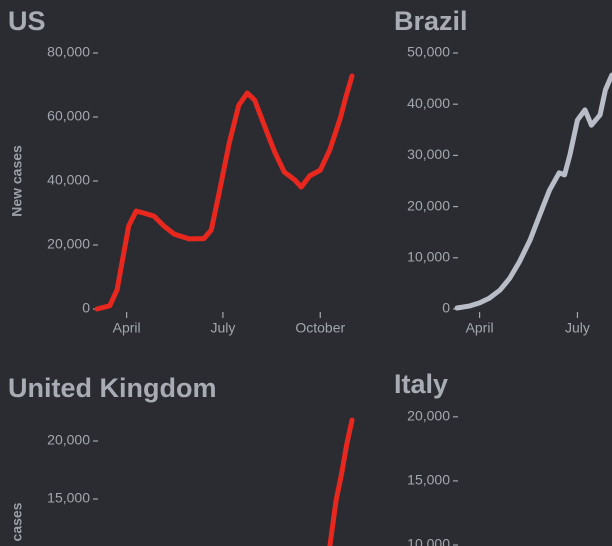 The height and width of the screenshot is (546, 612). What do you see at coordinates (428, 154) in the screenshot?
I see `y-tick-label: 30,000` at bounding box center [428, 154].